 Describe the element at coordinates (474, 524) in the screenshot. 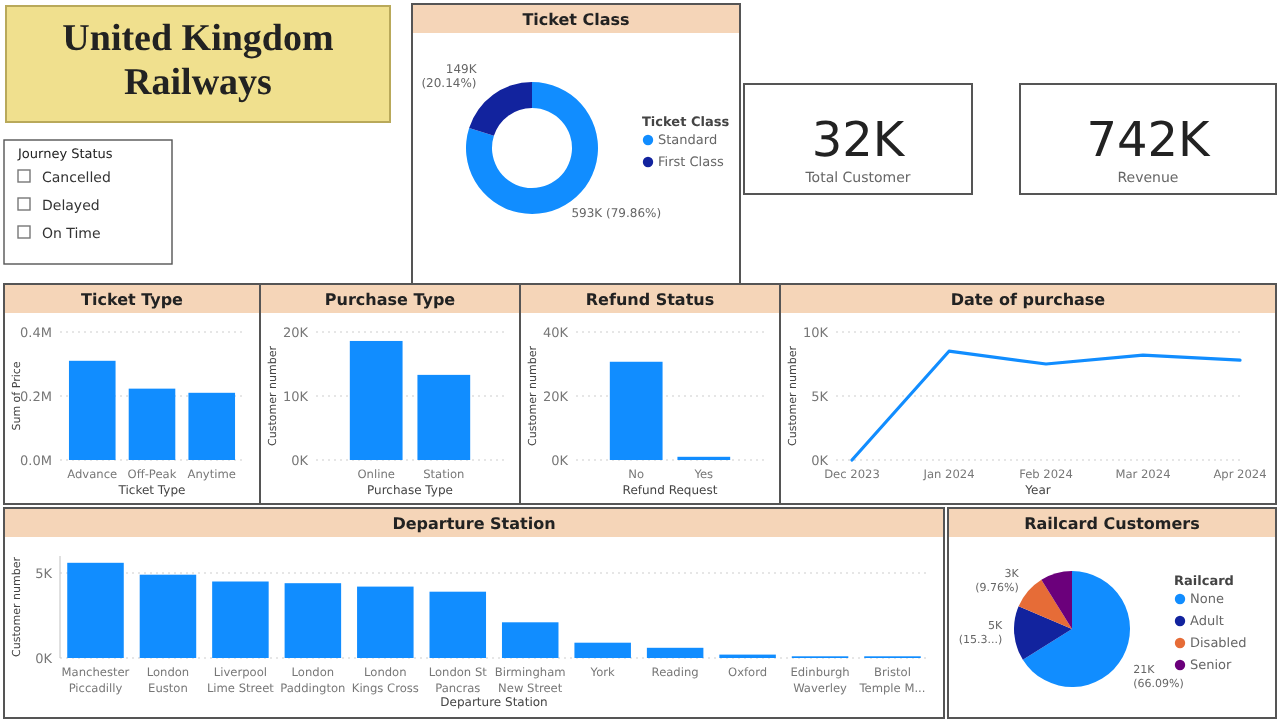

I see `chart-title: Departure Station` at that location.